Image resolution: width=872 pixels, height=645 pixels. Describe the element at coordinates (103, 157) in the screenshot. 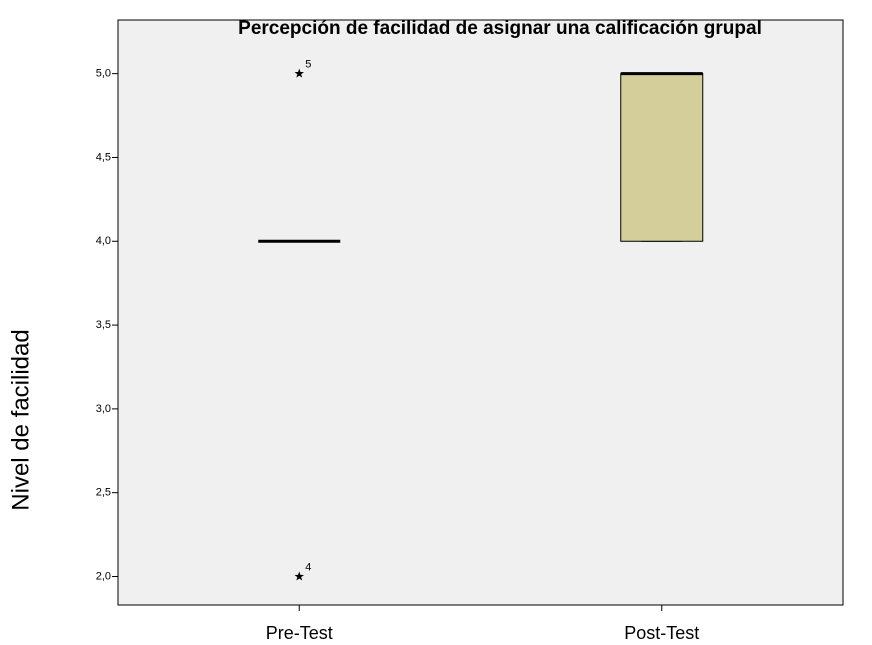

I see `y-tick-label: 4,5` at that location.